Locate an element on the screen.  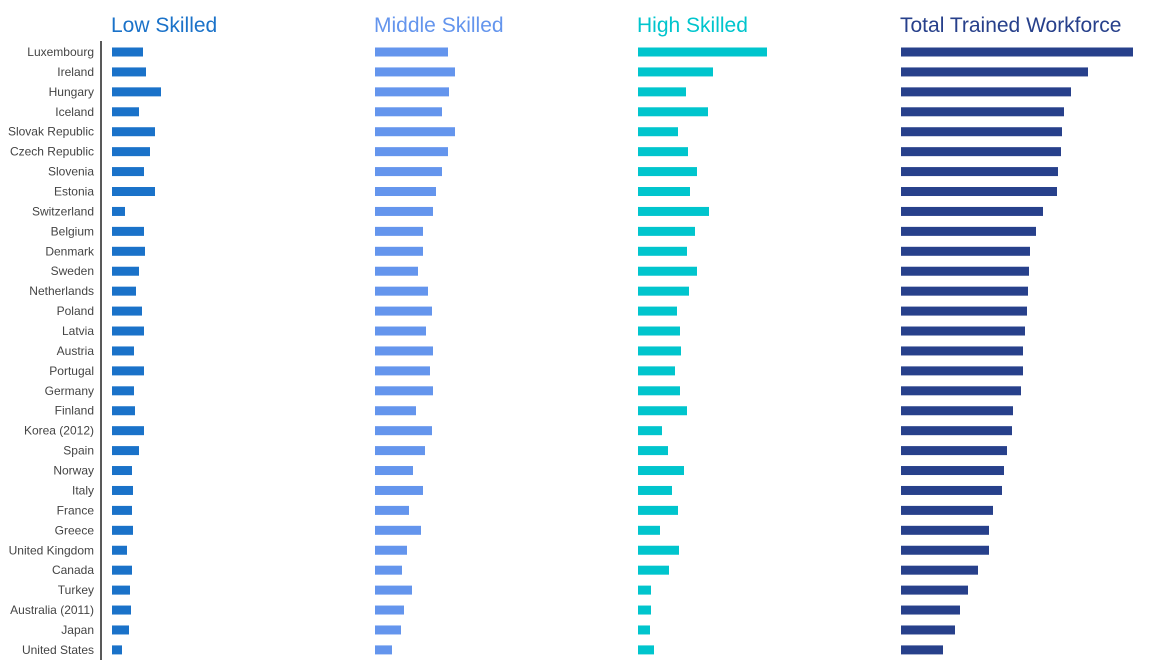
panel-3: High Skilled is located at coordinates (702, 334).